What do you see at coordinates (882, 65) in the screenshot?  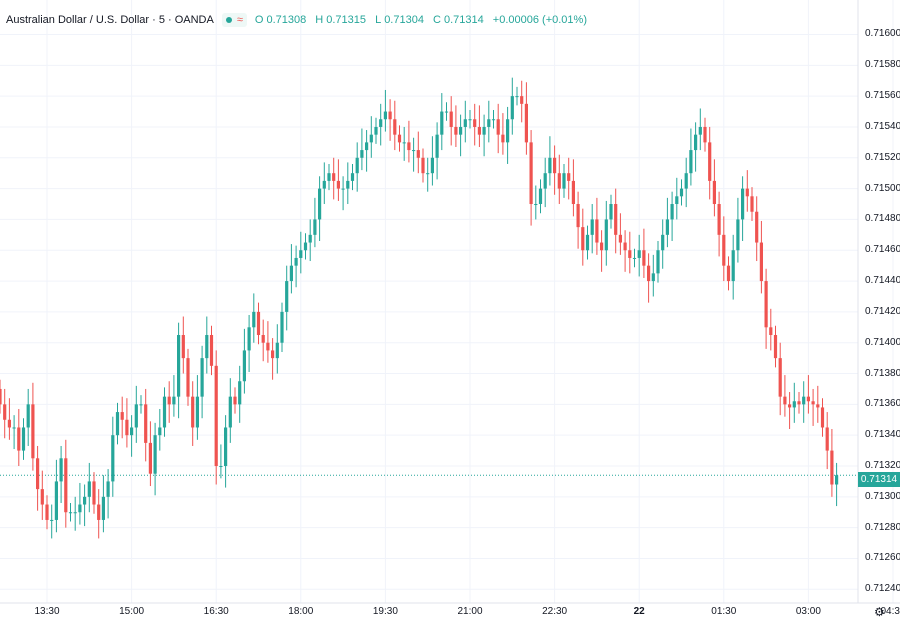 I see `price-tick-label: 0.71580` at bounding box center [882, 65].